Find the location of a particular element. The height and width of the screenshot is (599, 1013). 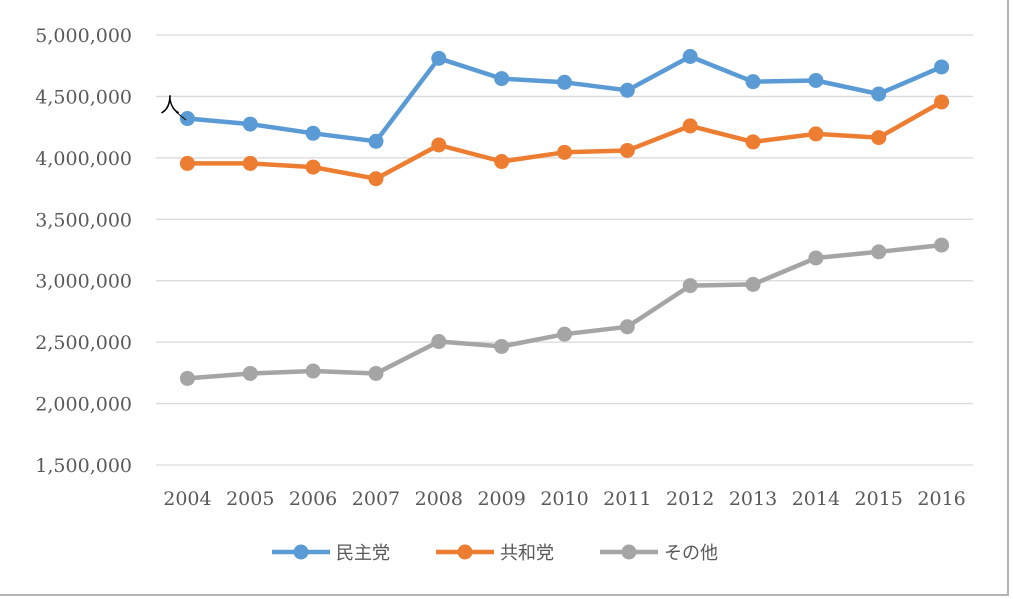

x-tick-label: 2016 is located at coordinates (941, 499).